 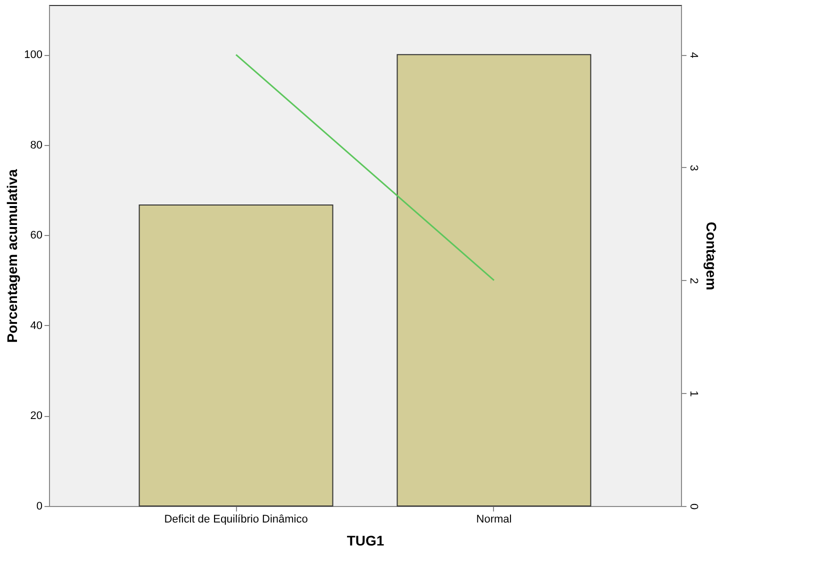 What do you see at coordinates (36, 326) in the screenshot?
I see `y-tick-label: 40` at bounding box center [36, 326].